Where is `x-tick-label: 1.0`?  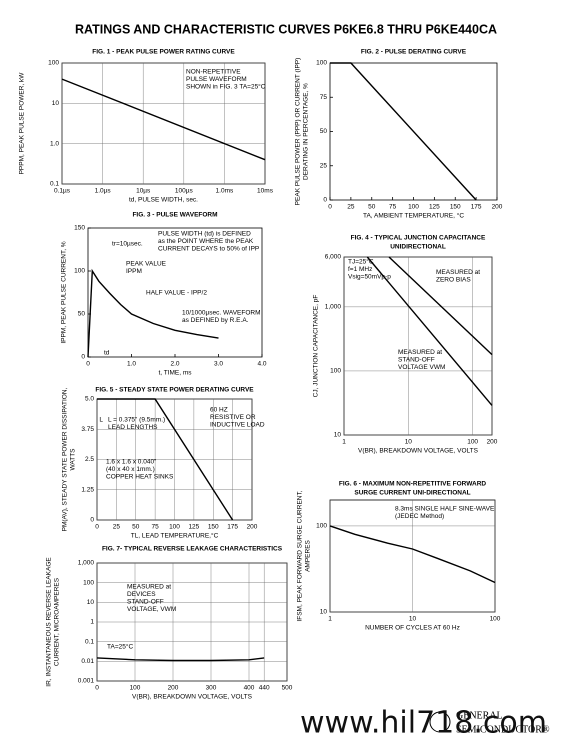
x-tick-label: 1.0 is located at coordinates (131, 364).